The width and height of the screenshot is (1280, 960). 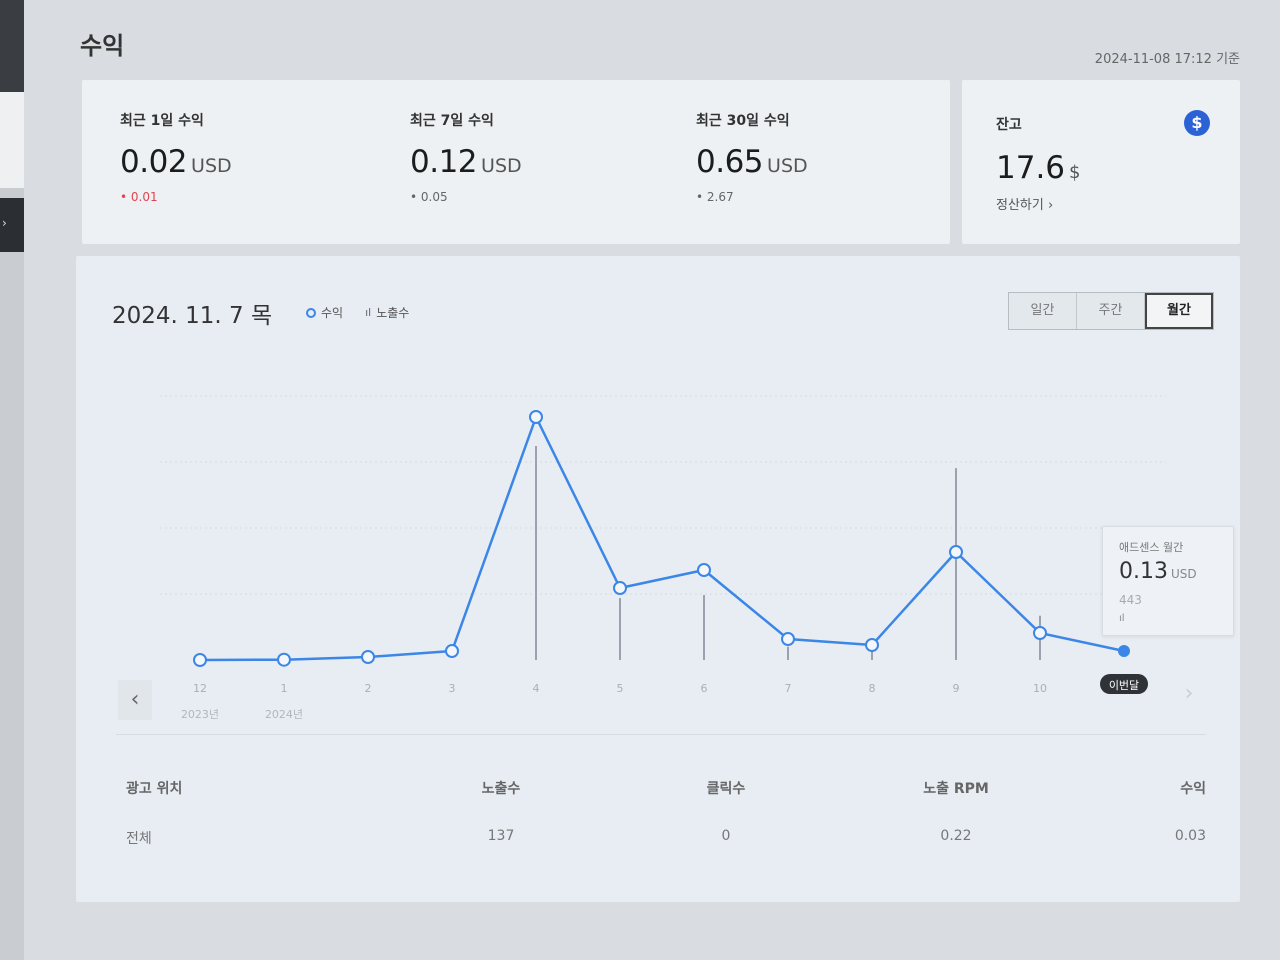 What do you see at coordinates (726, 789) in the screenshot?
I see `table-header-cell: 클릭수` at bounding box center [726, 789].